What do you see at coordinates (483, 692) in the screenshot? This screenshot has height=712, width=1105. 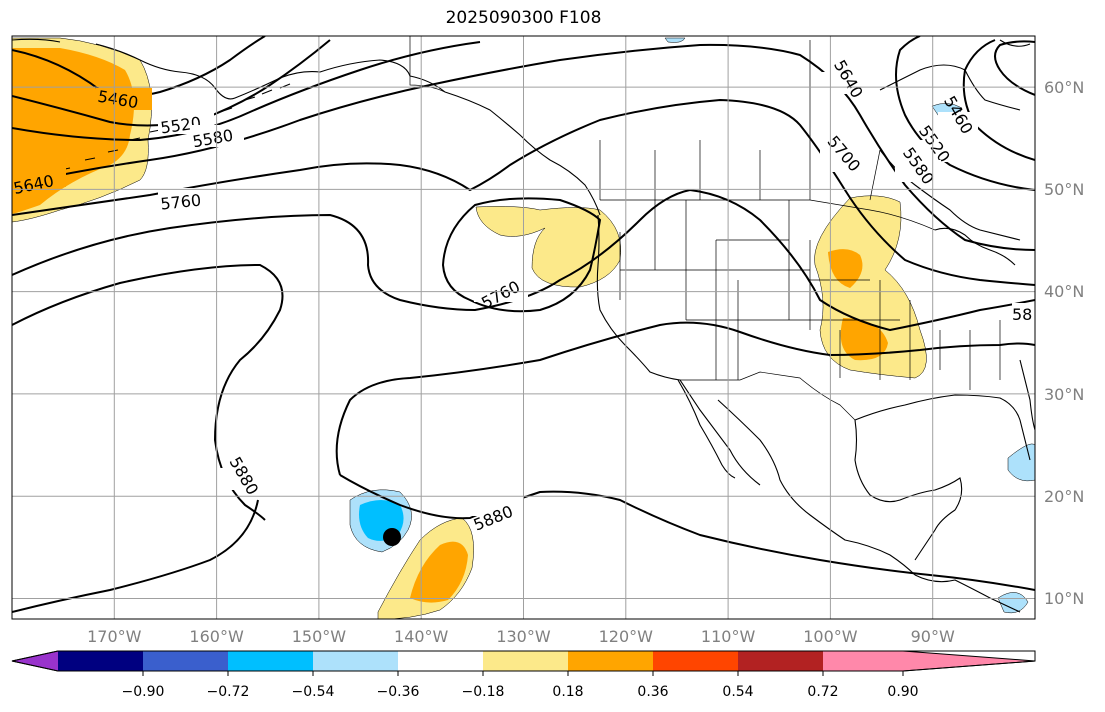 I see `colorbar-tick-label: −0.18` at bounding box center [483, 692].